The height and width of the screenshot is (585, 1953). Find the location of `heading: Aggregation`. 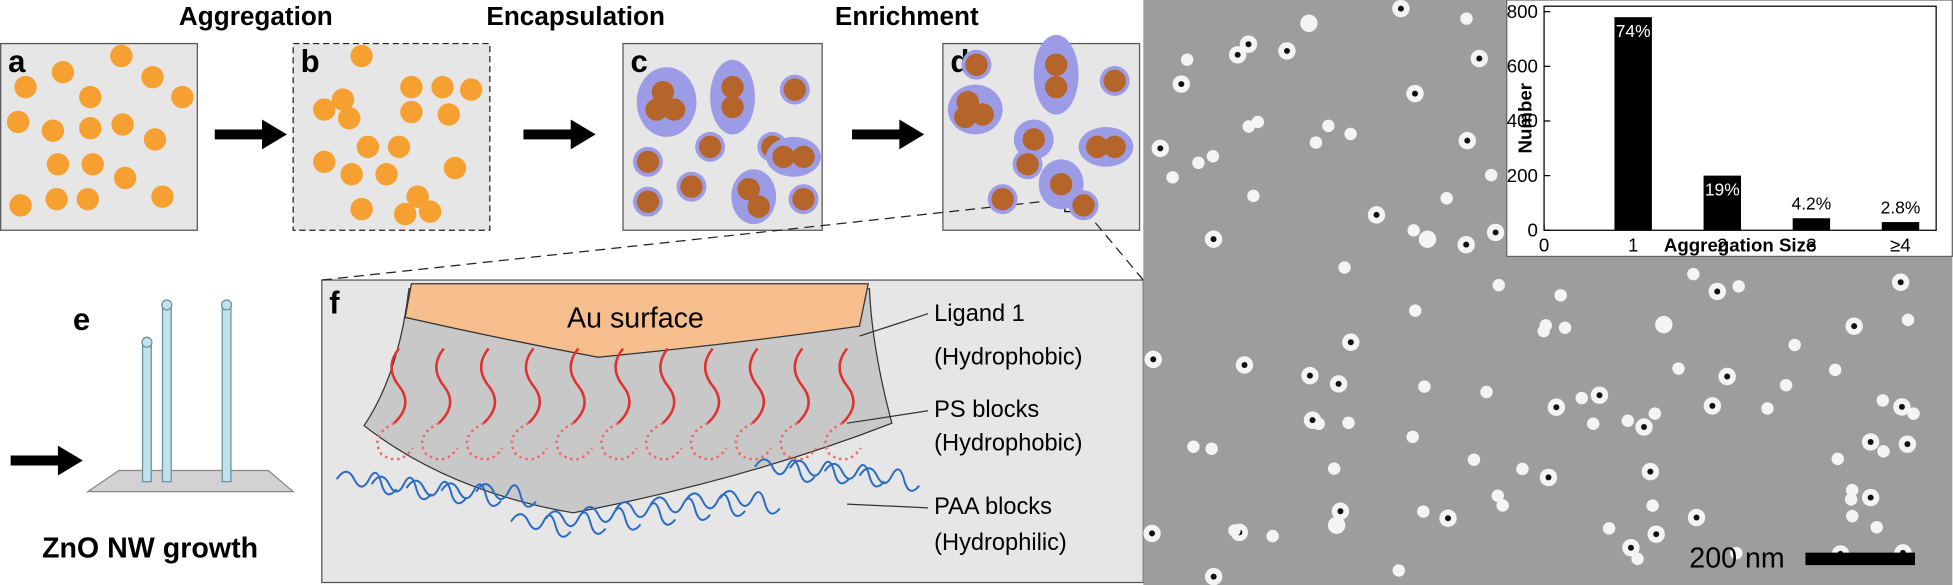

heading: Aggregation is located at coordinates (256, 16).